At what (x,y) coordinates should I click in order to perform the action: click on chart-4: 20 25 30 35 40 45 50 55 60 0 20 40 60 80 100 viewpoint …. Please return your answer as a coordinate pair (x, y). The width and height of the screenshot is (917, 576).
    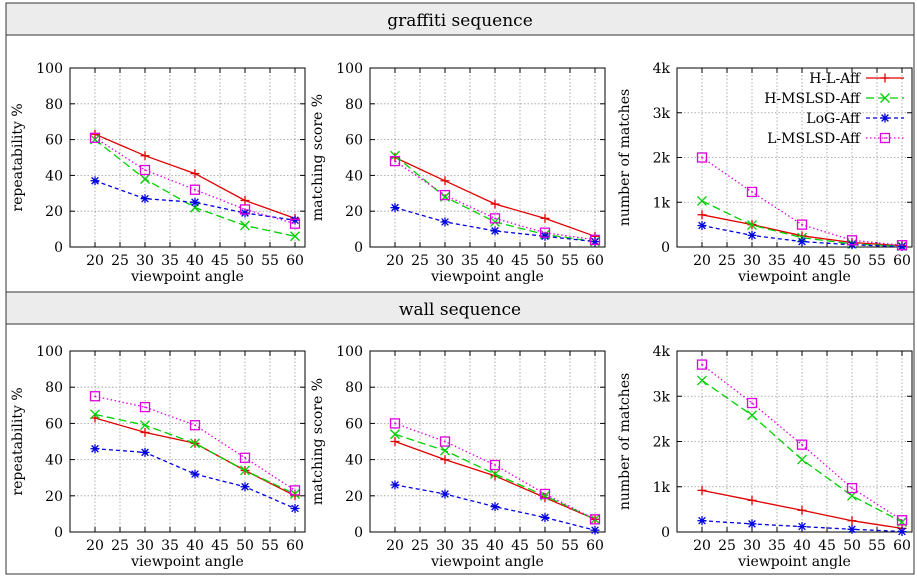
    Looking at the image, I should click on (158, 457).